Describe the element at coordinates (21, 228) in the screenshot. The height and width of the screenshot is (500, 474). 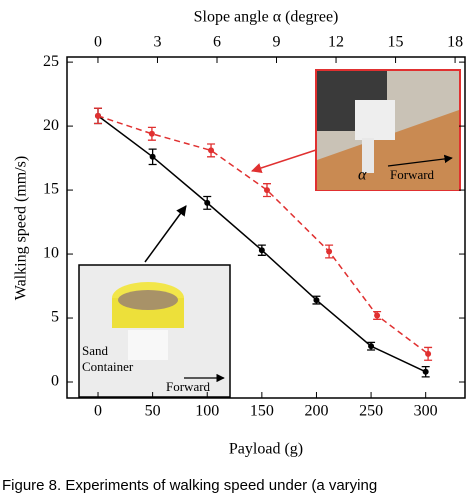
I see `y-axis-title: Walking speed (mm/s)` at that location.